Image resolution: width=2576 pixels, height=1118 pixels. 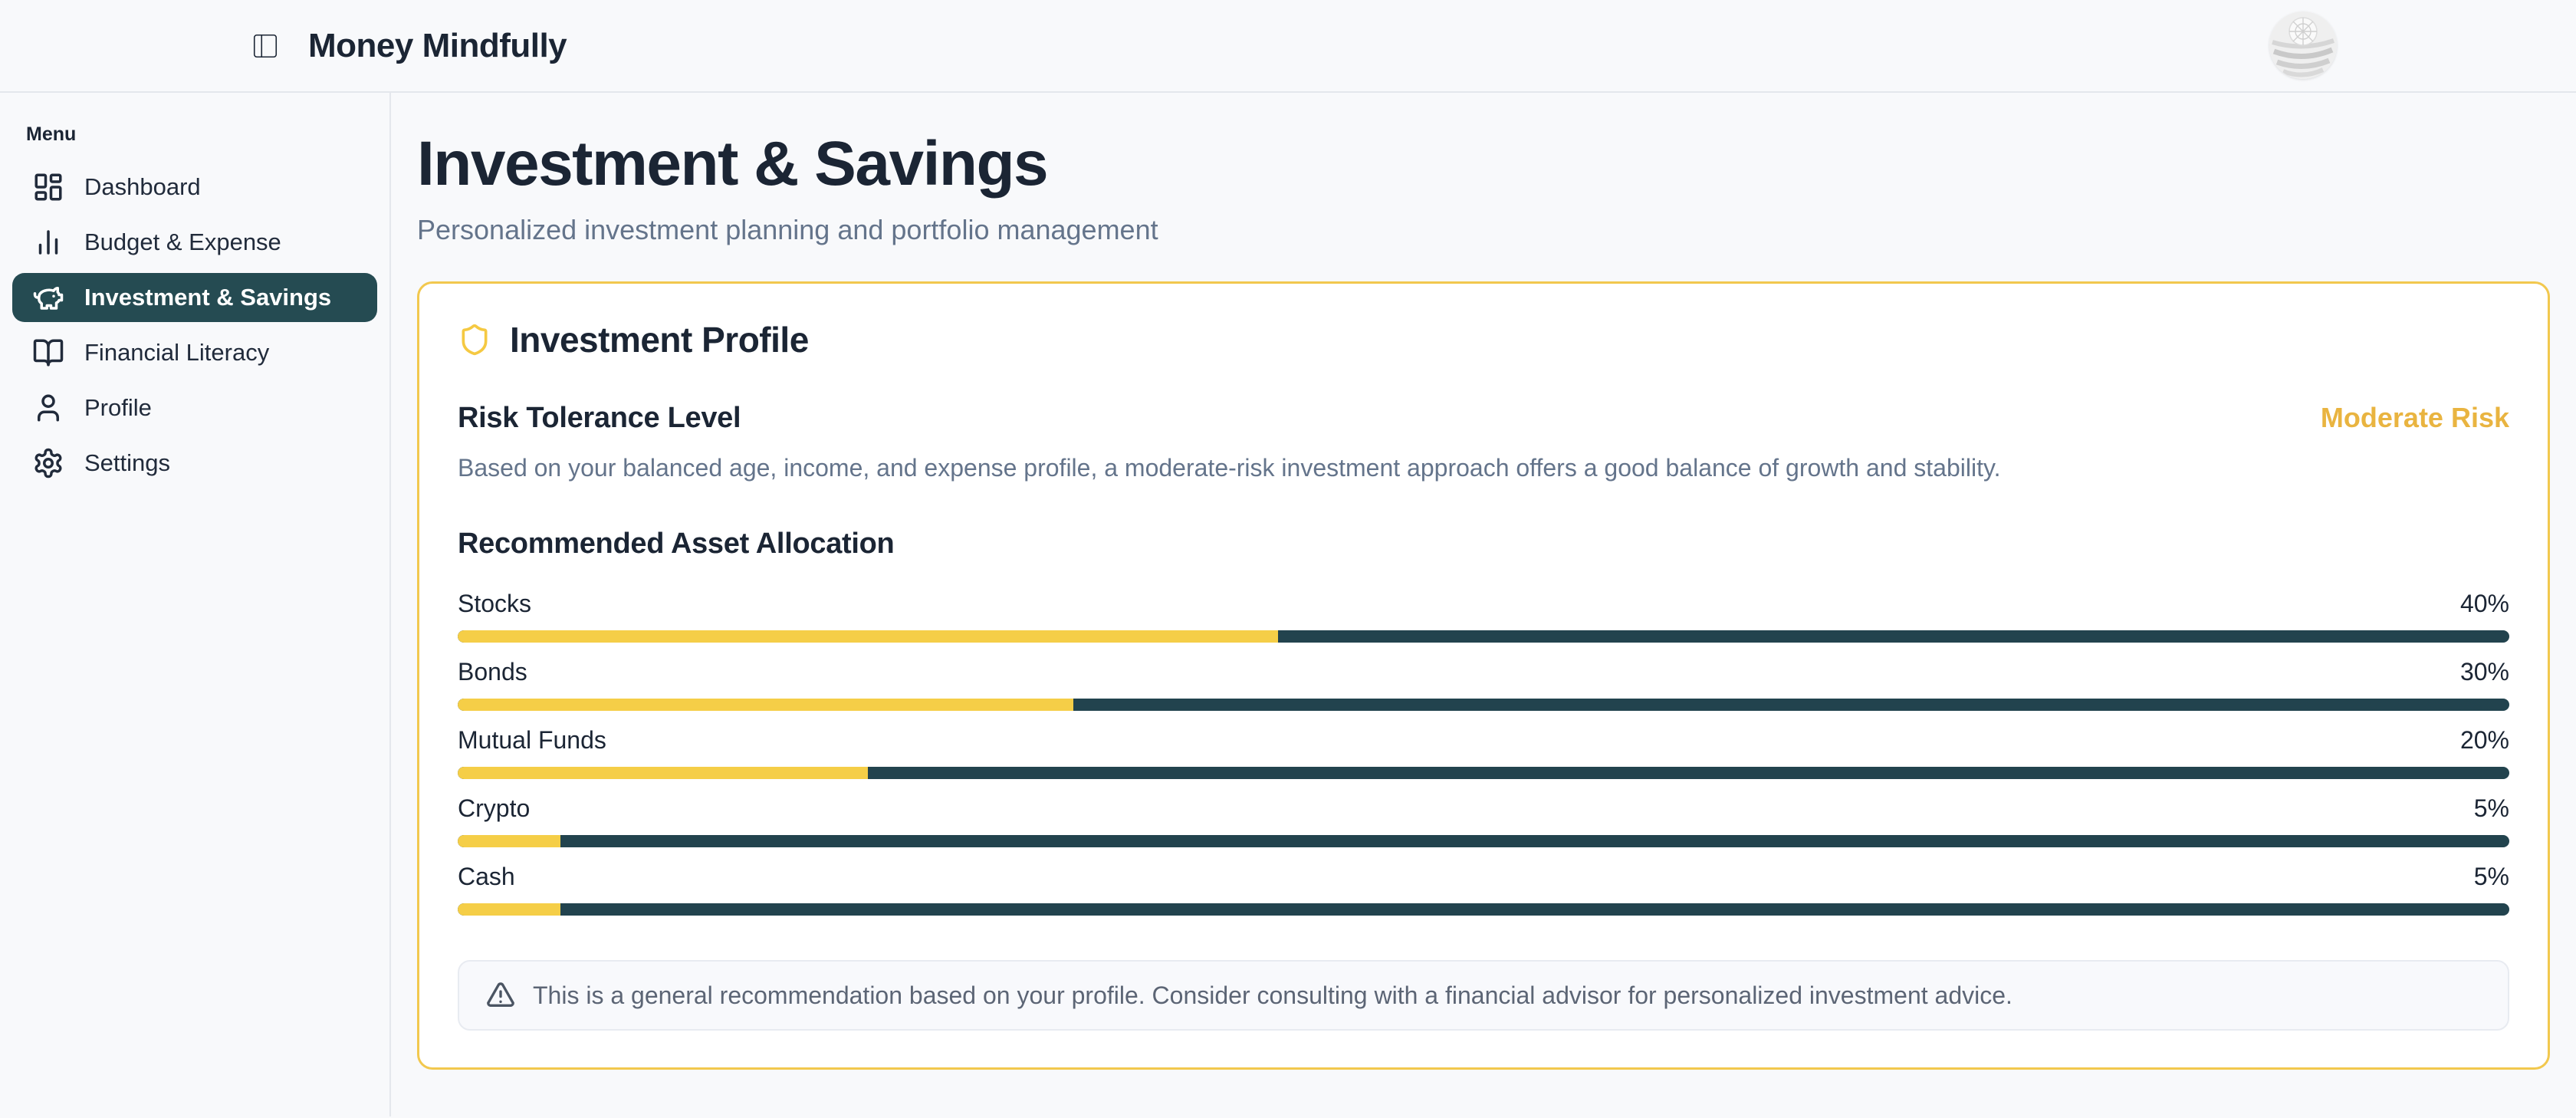 I want to click on allocation-label: Cash, so click(x=487, y=877).